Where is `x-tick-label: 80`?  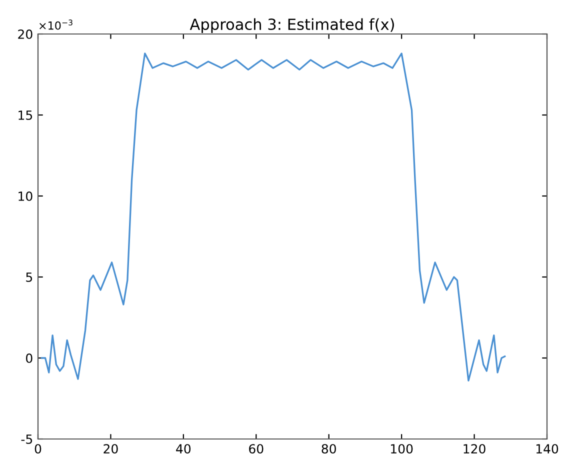 x-tick-label: 80 is located at coordinates (329, 449).